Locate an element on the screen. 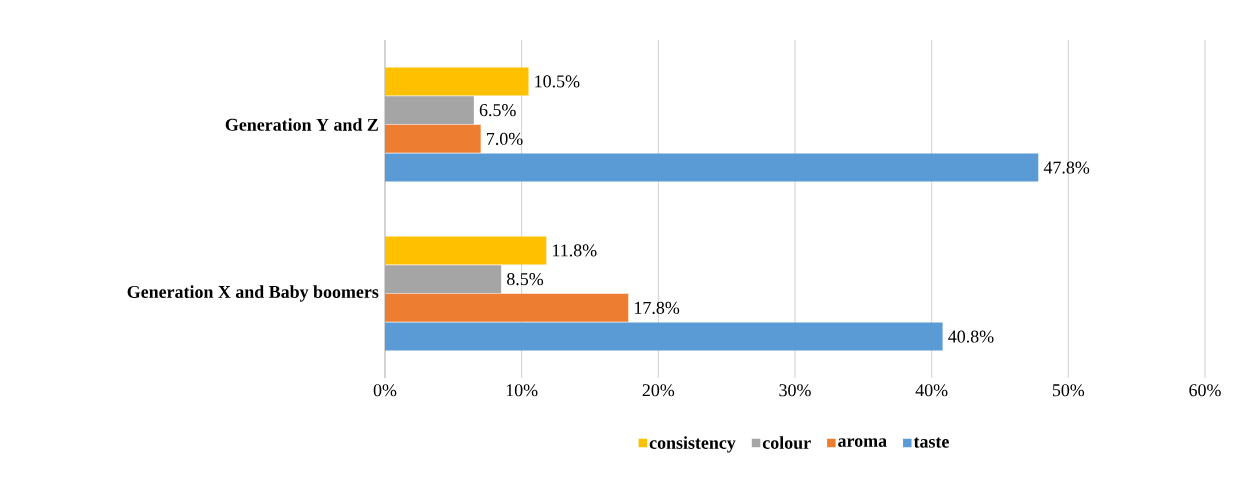  x-tick-label: 30% is located at coordinates (795, 390).